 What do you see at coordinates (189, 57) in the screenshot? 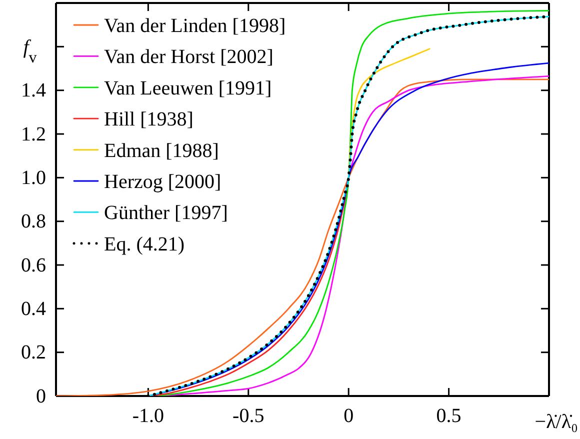
I see `legend-label: Van der Horst [2002]` at bounding box center [189, 57].